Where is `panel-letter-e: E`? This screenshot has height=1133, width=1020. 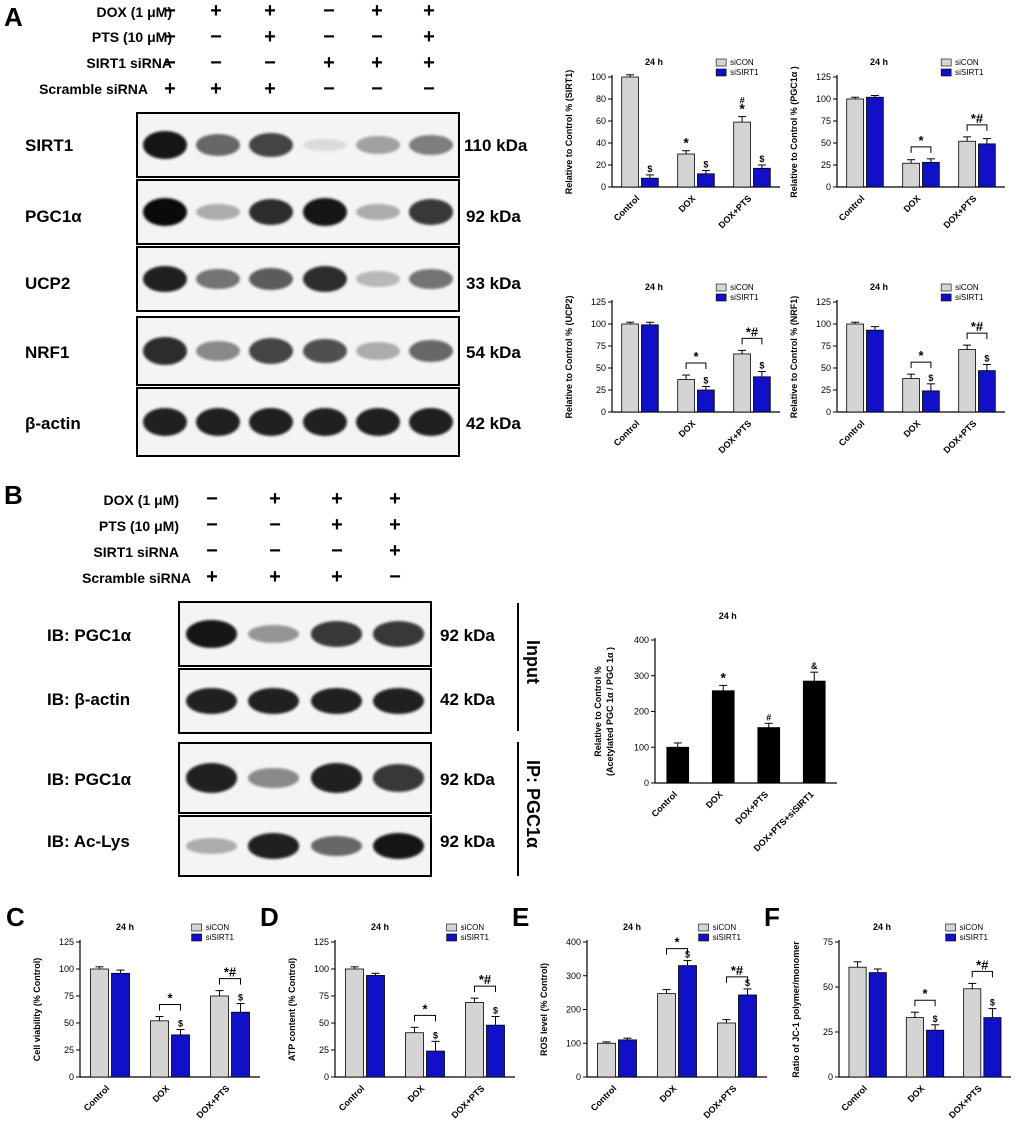
panel-letter-e: E is located at coordinates (521, 917).